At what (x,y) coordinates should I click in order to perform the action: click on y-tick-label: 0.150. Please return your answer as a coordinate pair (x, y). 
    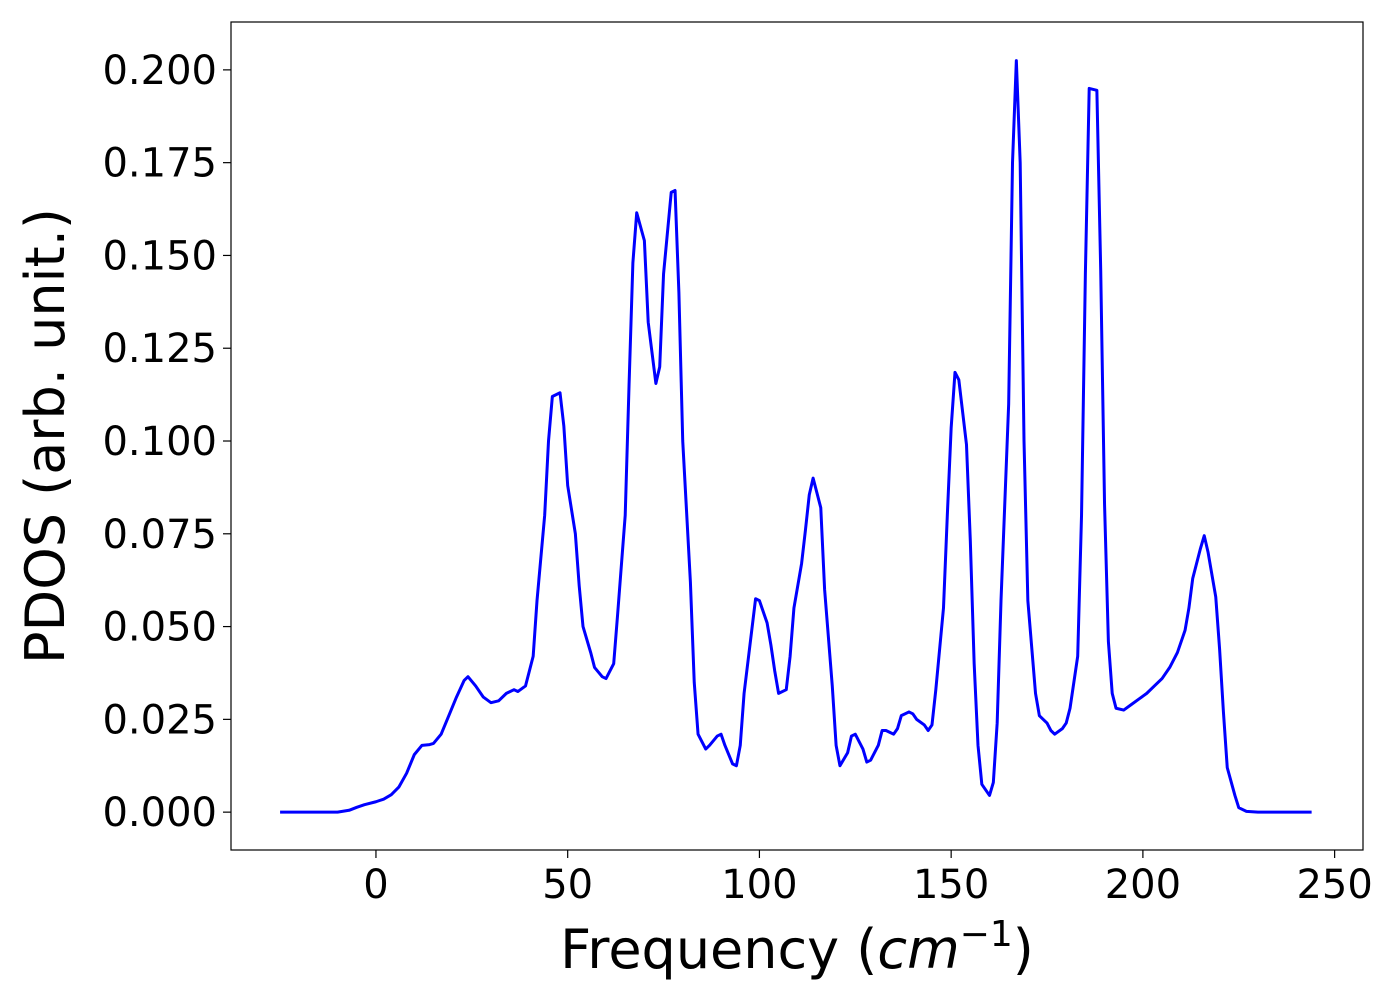
    Looking at the image, I should click on (159, 256).